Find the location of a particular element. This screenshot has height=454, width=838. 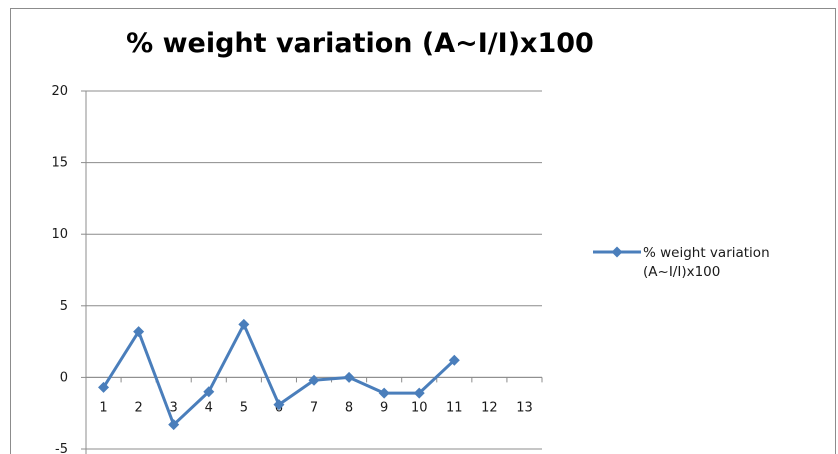

legend-label-line1: % weight variation is located at coordinates (706, 253).